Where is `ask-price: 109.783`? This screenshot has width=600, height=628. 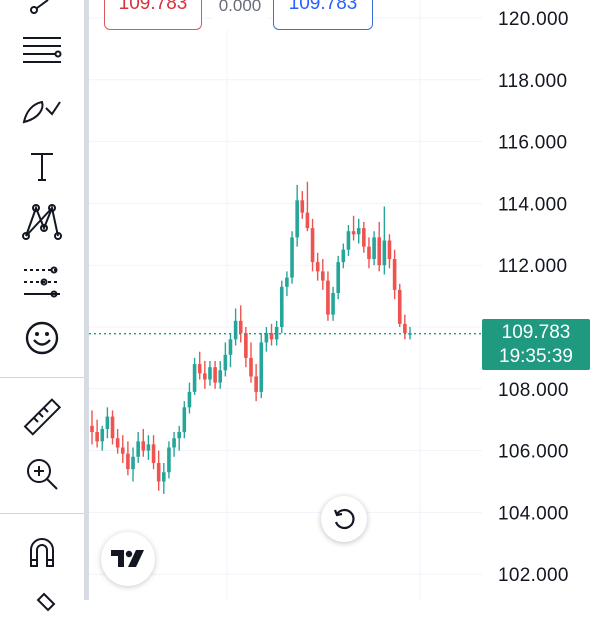 ask-price: 109.783 is located at coordinates (323, 7).